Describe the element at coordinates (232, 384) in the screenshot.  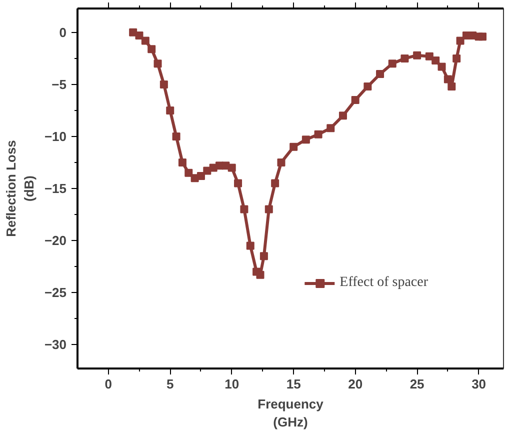
I see `x-tick-label: 10` at that location.